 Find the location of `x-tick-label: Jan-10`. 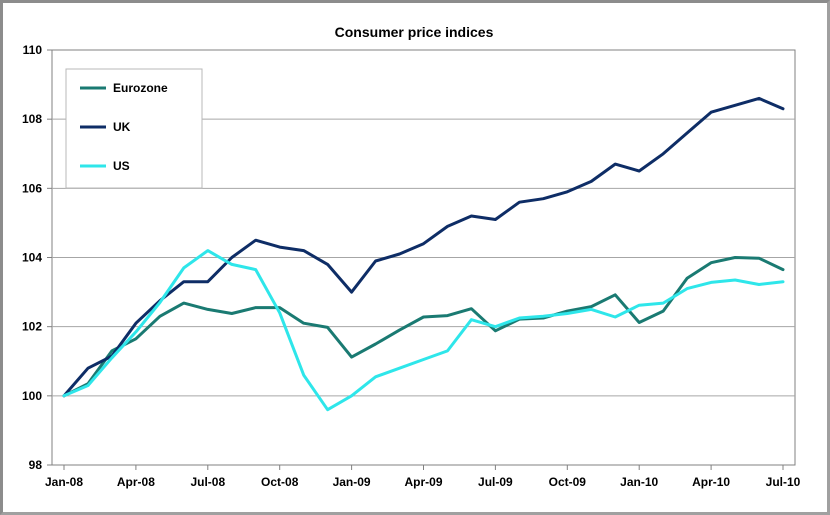

x-tick-label: Jan-10 is located at coordinates (639, 482).